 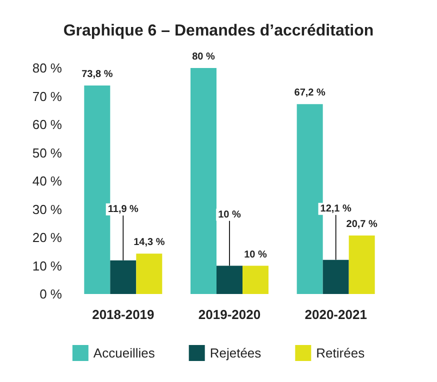 What do you see at coordinates (149, 242) in the screenshot?
I see `data-label: 14,3 %` at bounding box center [149, 242].